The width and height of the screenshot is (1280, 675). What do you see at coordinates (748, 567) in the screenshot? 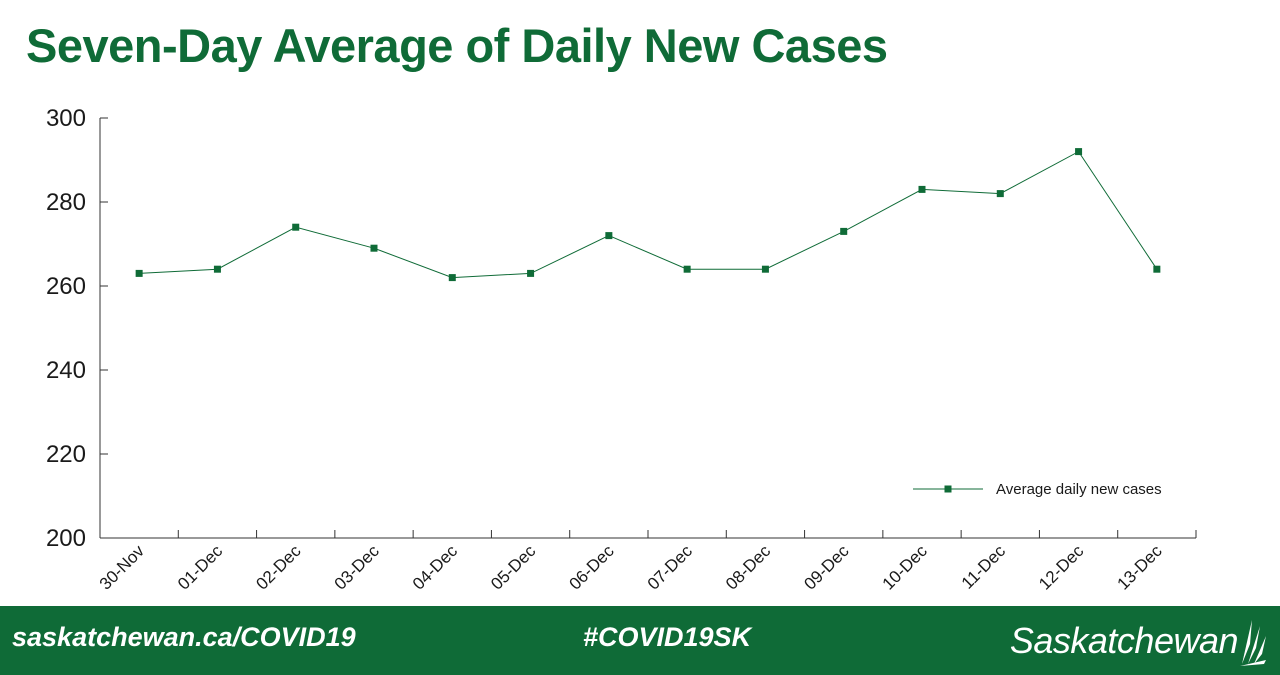
I see `x-tick-label: 08-Dec` at bounding box center [748, 567].